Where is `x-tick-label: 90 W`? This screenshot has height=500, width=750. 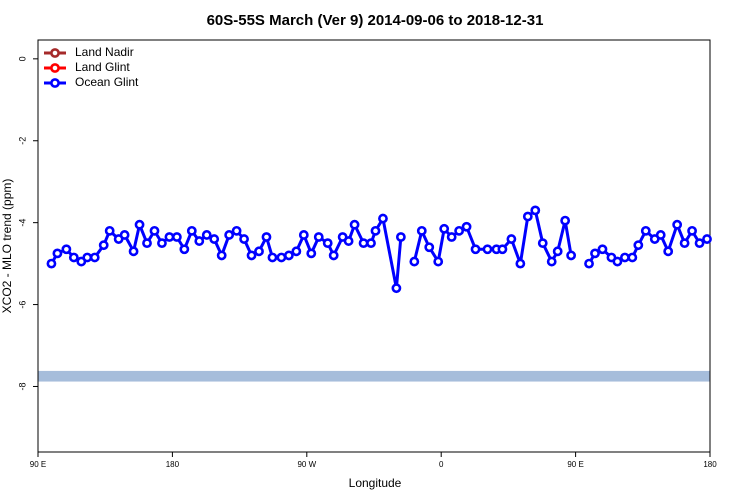
x-tick-label: 90 W is located at coordinates (306, 464).